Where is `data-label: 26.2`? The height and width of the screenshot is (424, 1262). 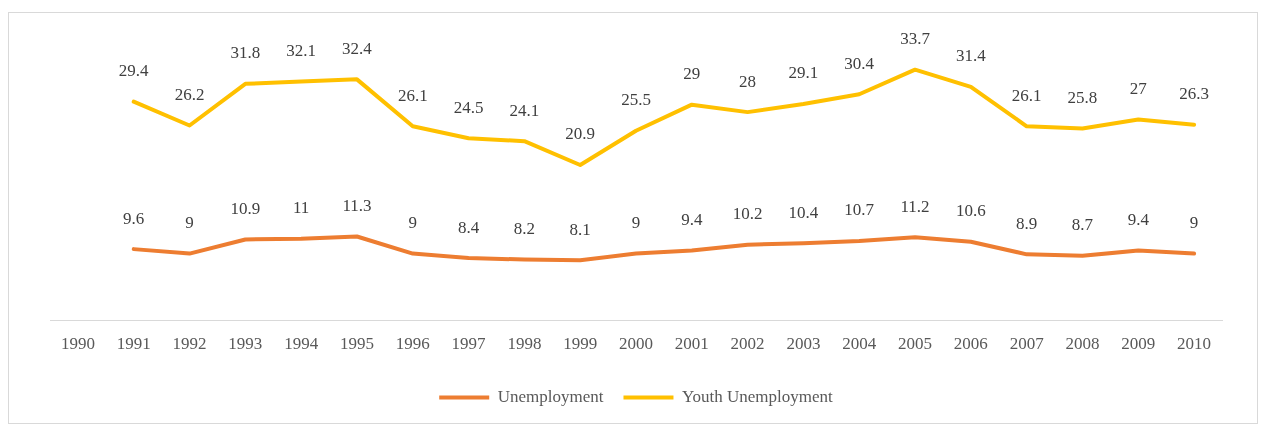 data-label: 26.2 is located at coordinates (189, 94).